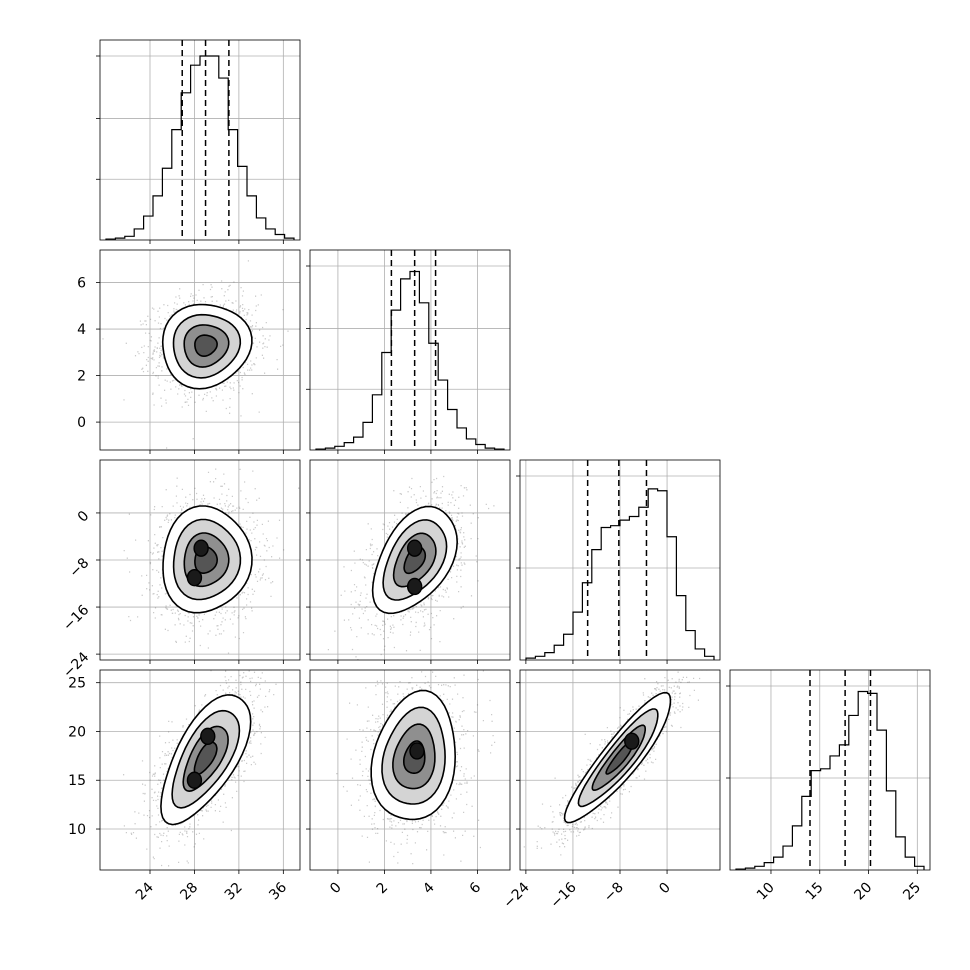 Image resolution: width=970 pixels, height=970 pixels. I want to click on y-tick-label: −16, so click(76, 618).